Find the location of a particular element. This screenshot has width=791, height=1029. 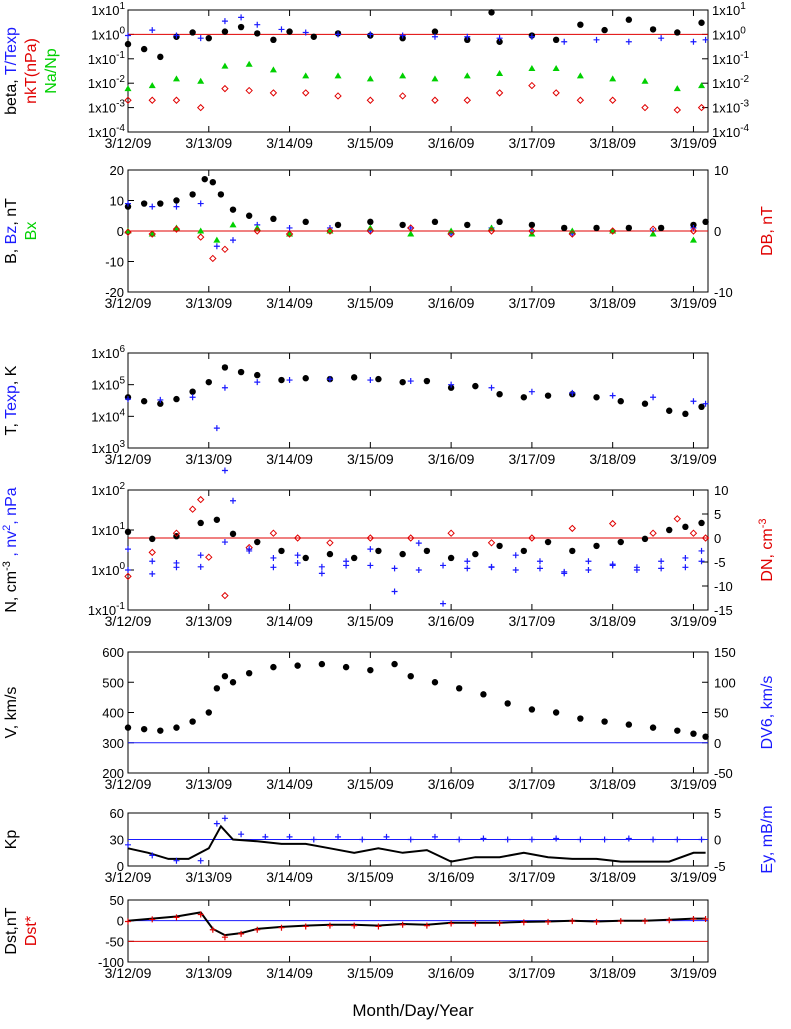

y-axis-title-Dst: Dst,nT is located at coordinates (11, 930).